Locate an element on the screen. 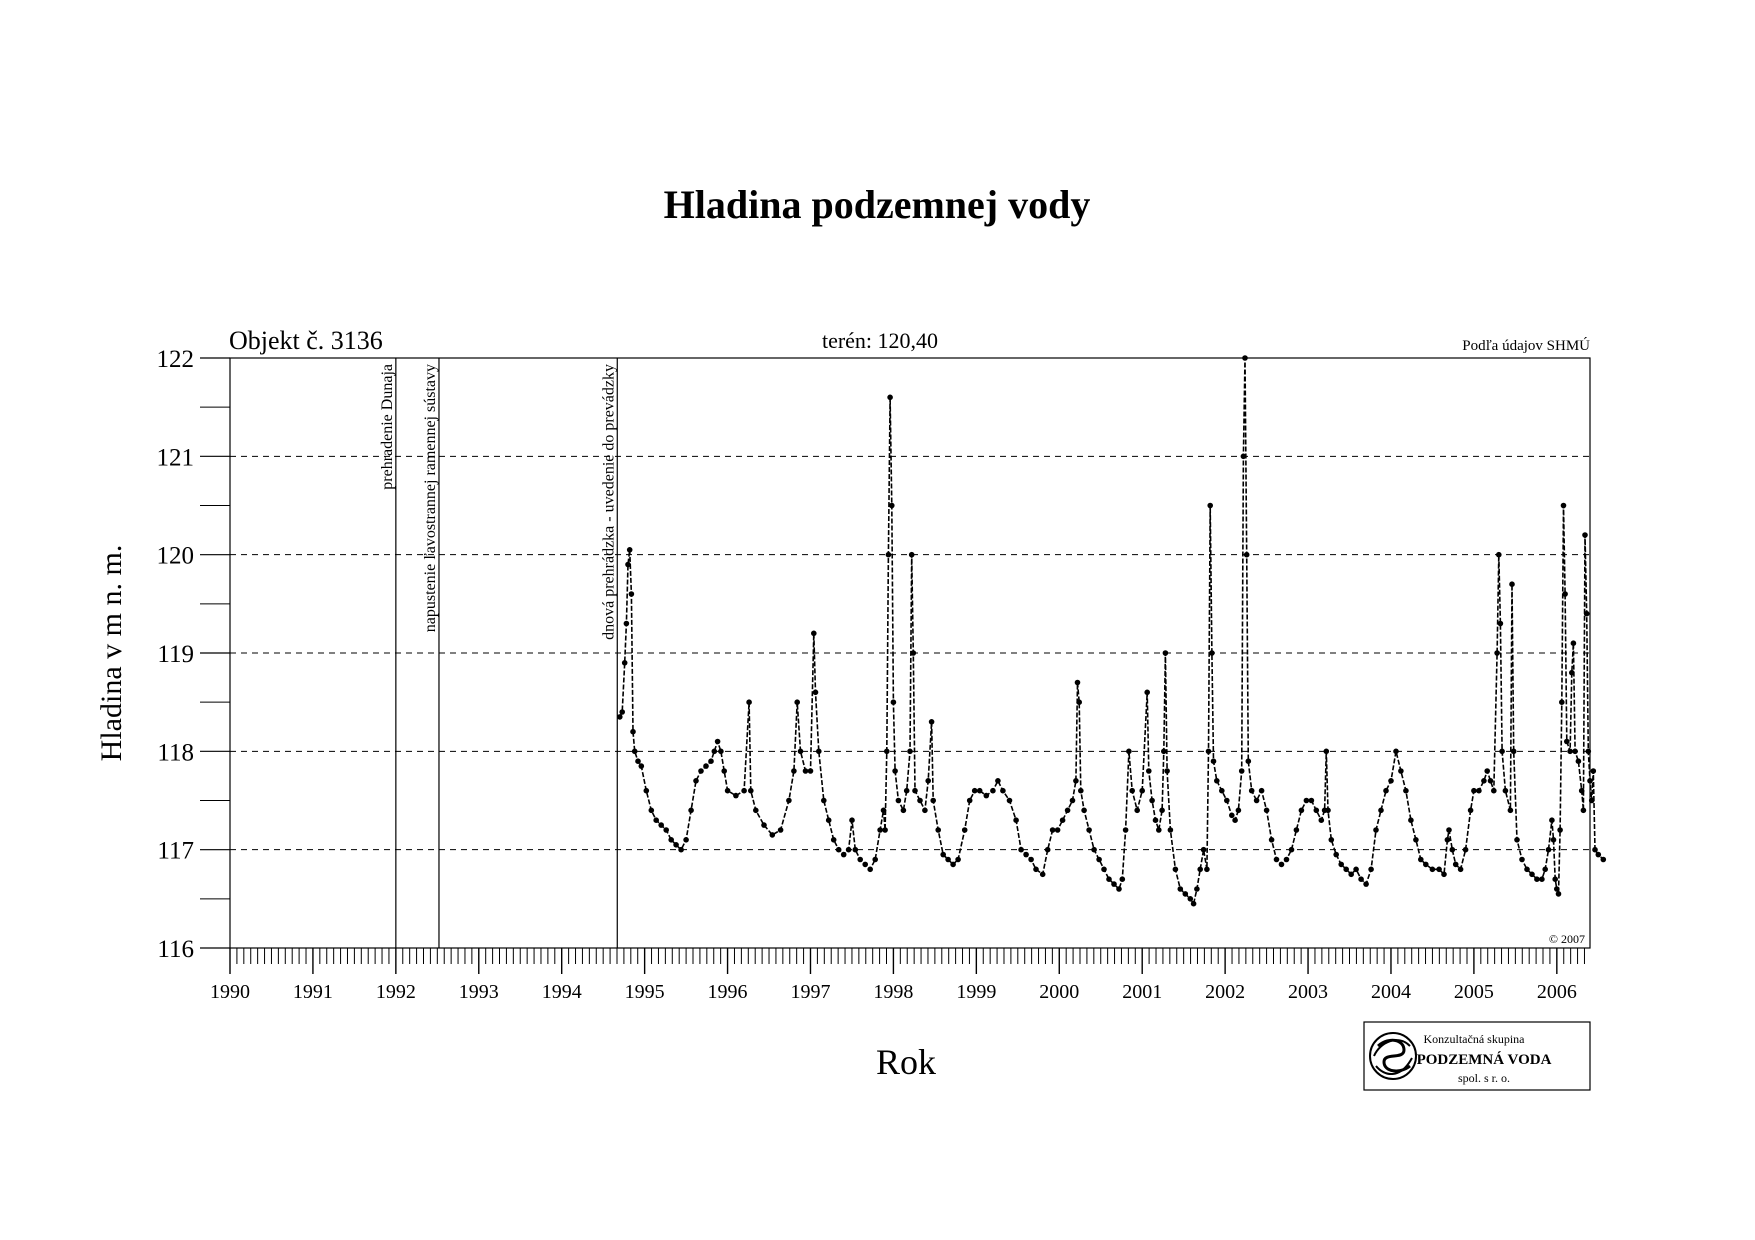 Image resolution: width=1755 pixels, height=1240 pixels. x-tick-label: 2000 is located at coordinates (1059, 992).